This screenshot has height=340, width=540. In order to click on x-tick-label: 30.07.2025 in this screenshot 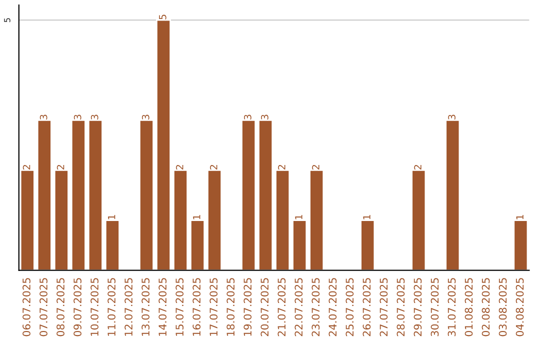, I will do `click(434, 307)`.